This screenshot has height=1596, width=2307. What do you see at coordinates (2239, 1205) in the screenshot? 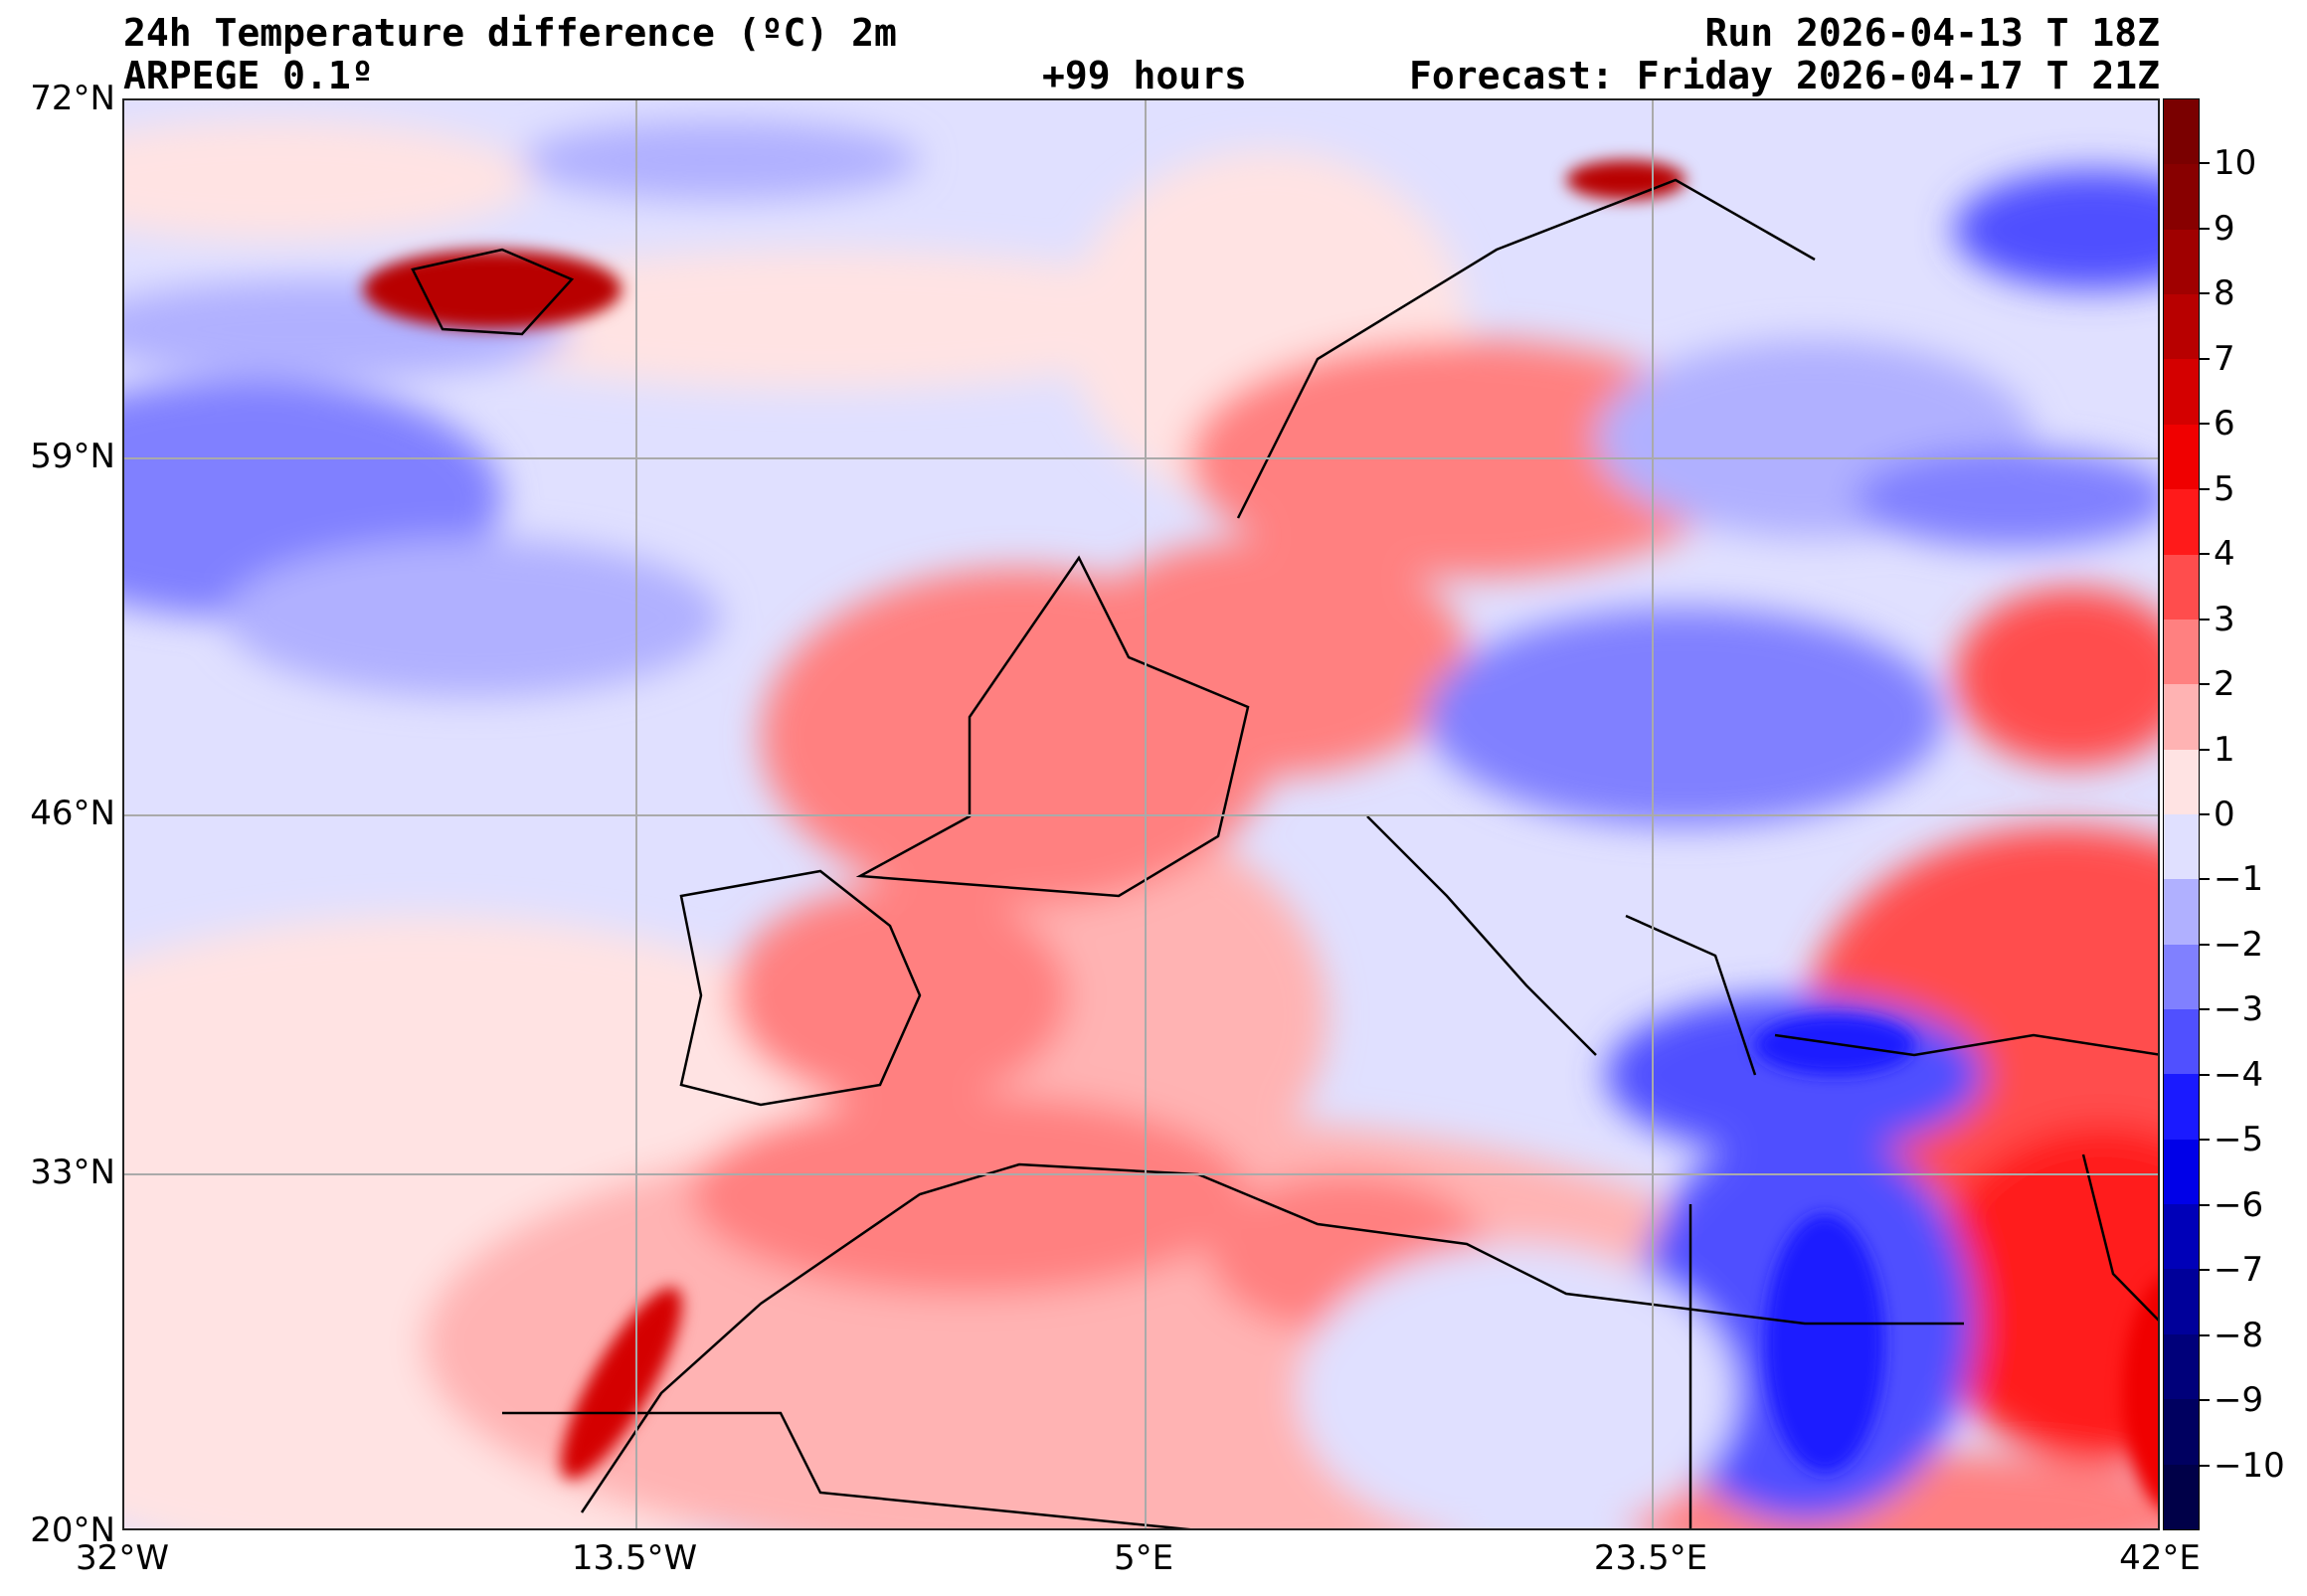
I see `colorbar-tick-label: −6` at bounding box center [2239, 1205].